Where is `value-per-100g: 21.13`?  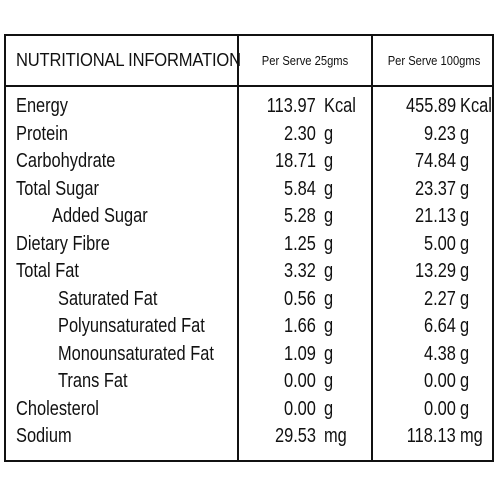 value-per-100g: 21.13 is located at coordinates (435, 216).